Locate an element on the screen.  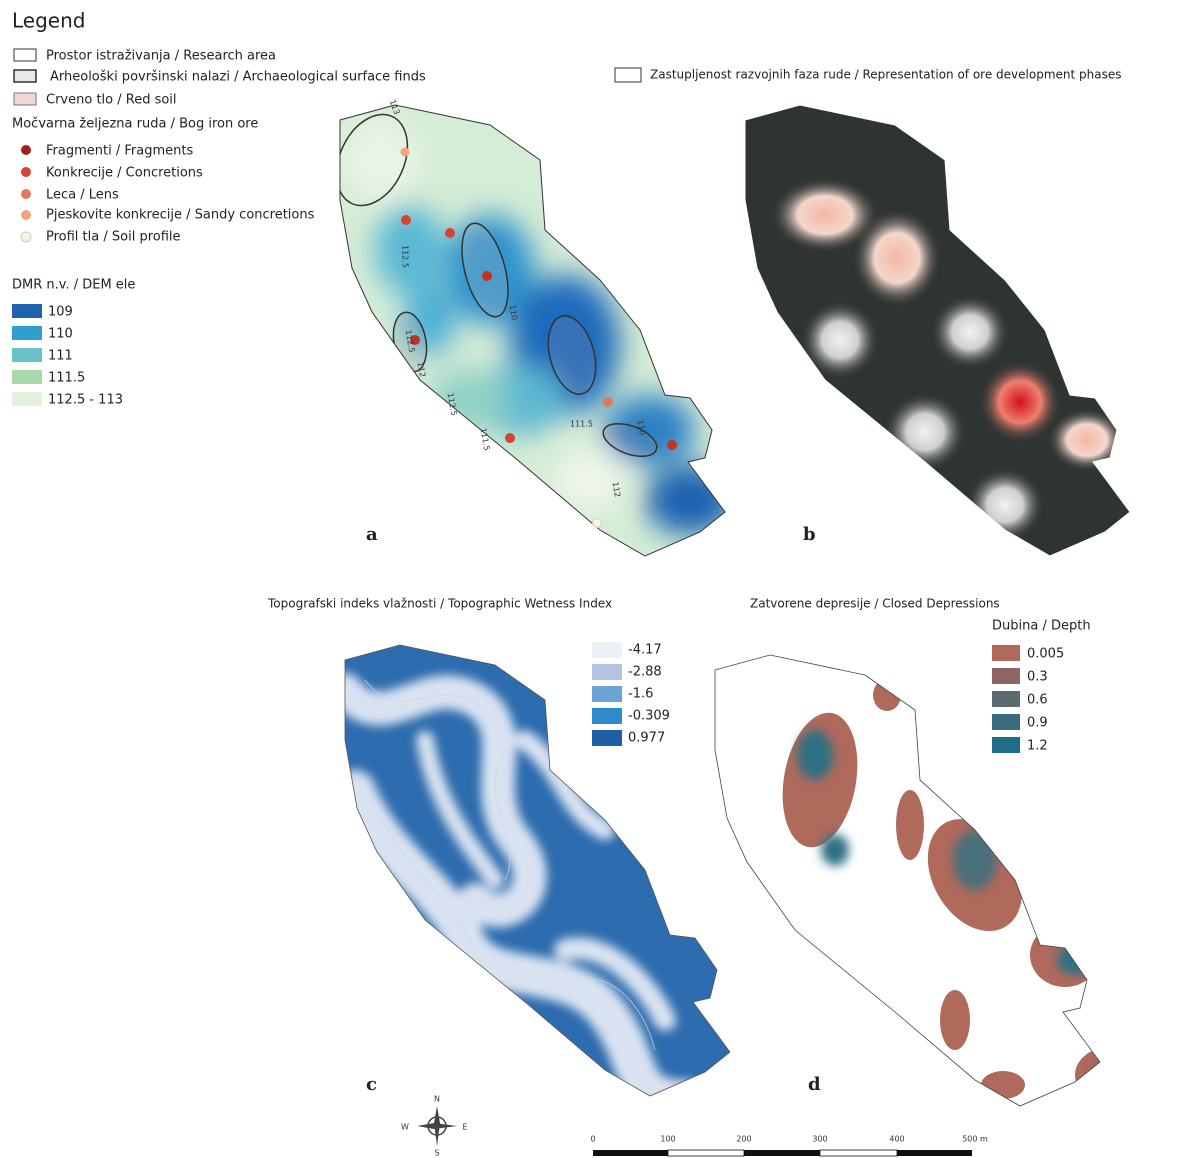
legend-item: 110 is located at coordinates (60, 334).